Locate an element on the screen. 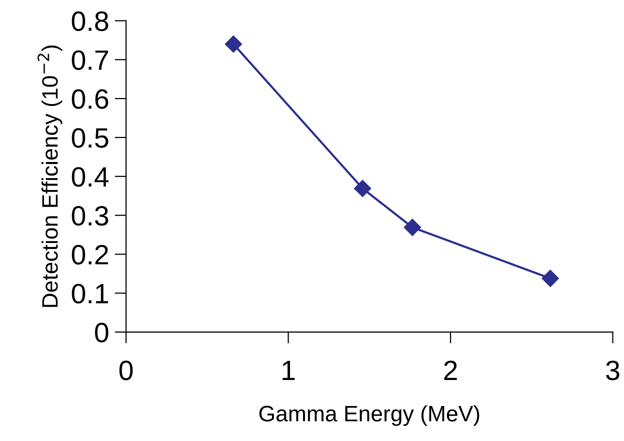 The height and width of the screenshot is (441, 624). y-tick-label: 0.7 is located at coordinates (90, 60).